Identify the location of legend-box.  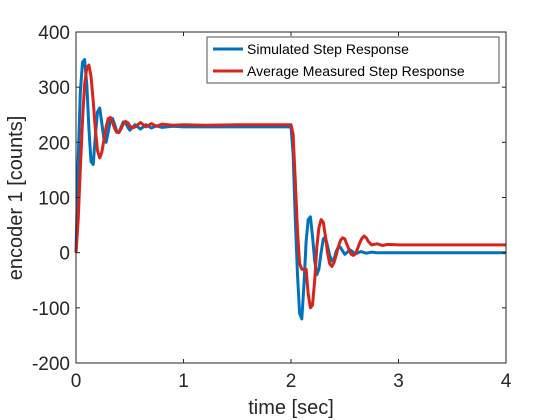
(353, 60).